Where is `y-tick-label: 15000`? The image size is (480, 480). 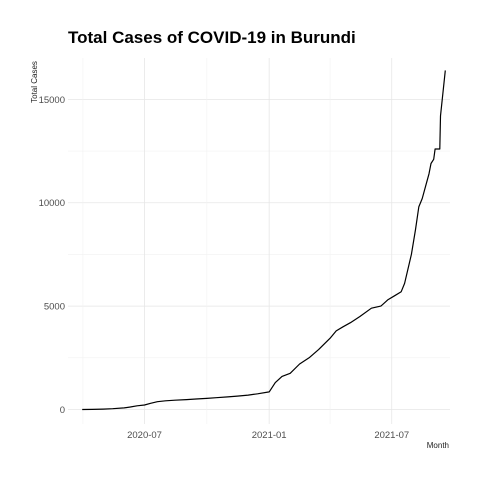
y-tick-label: 15000 is located at coordinates (52, 100).